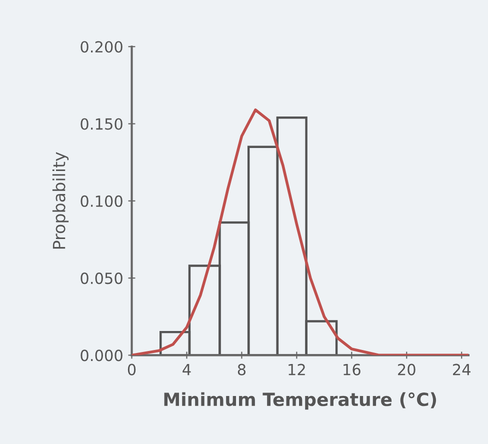 The image size is (488, 444). What do you see at coordinates (186, 370) in the screenshot?
I see `x-tick-label: 4` at bounding box center [186, 370].